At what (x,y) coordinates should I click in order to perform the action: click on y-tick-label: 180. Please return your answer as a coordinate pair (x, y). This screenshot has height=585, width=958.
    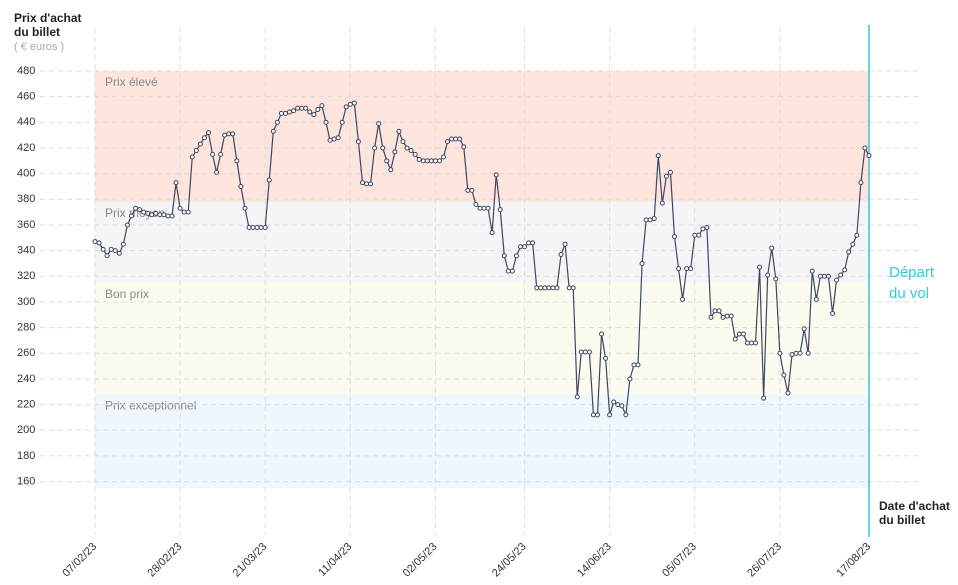
    Looking at the image, I should click on (26, 456).